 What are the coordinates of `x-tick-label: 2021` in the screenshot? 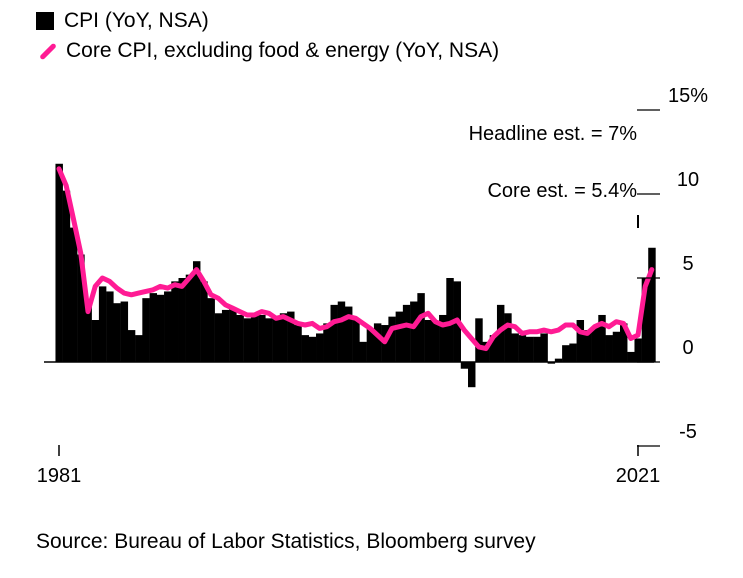 It's located at (638, 476).